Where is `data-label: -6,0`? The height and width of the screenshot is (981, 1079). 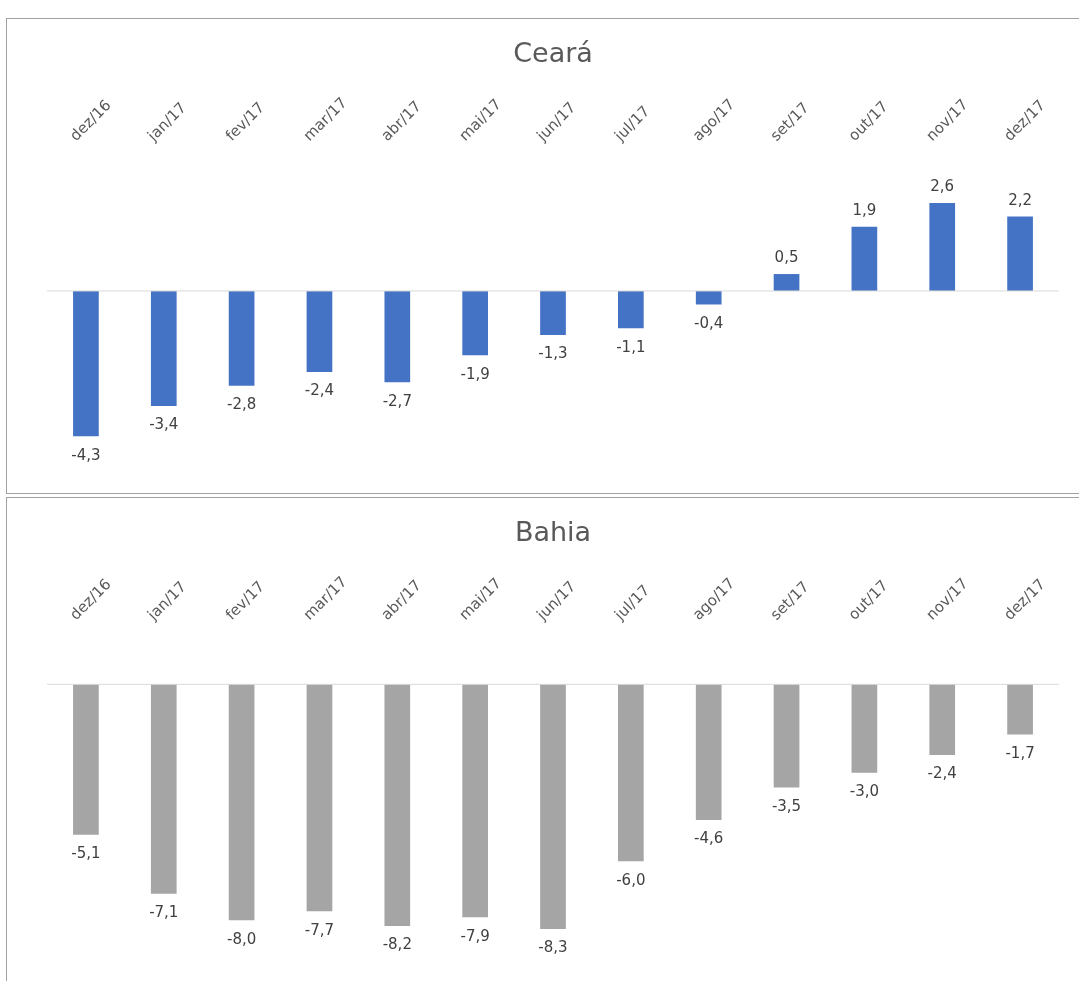
data-label: -6,0 is located at coordinates (631, 879).